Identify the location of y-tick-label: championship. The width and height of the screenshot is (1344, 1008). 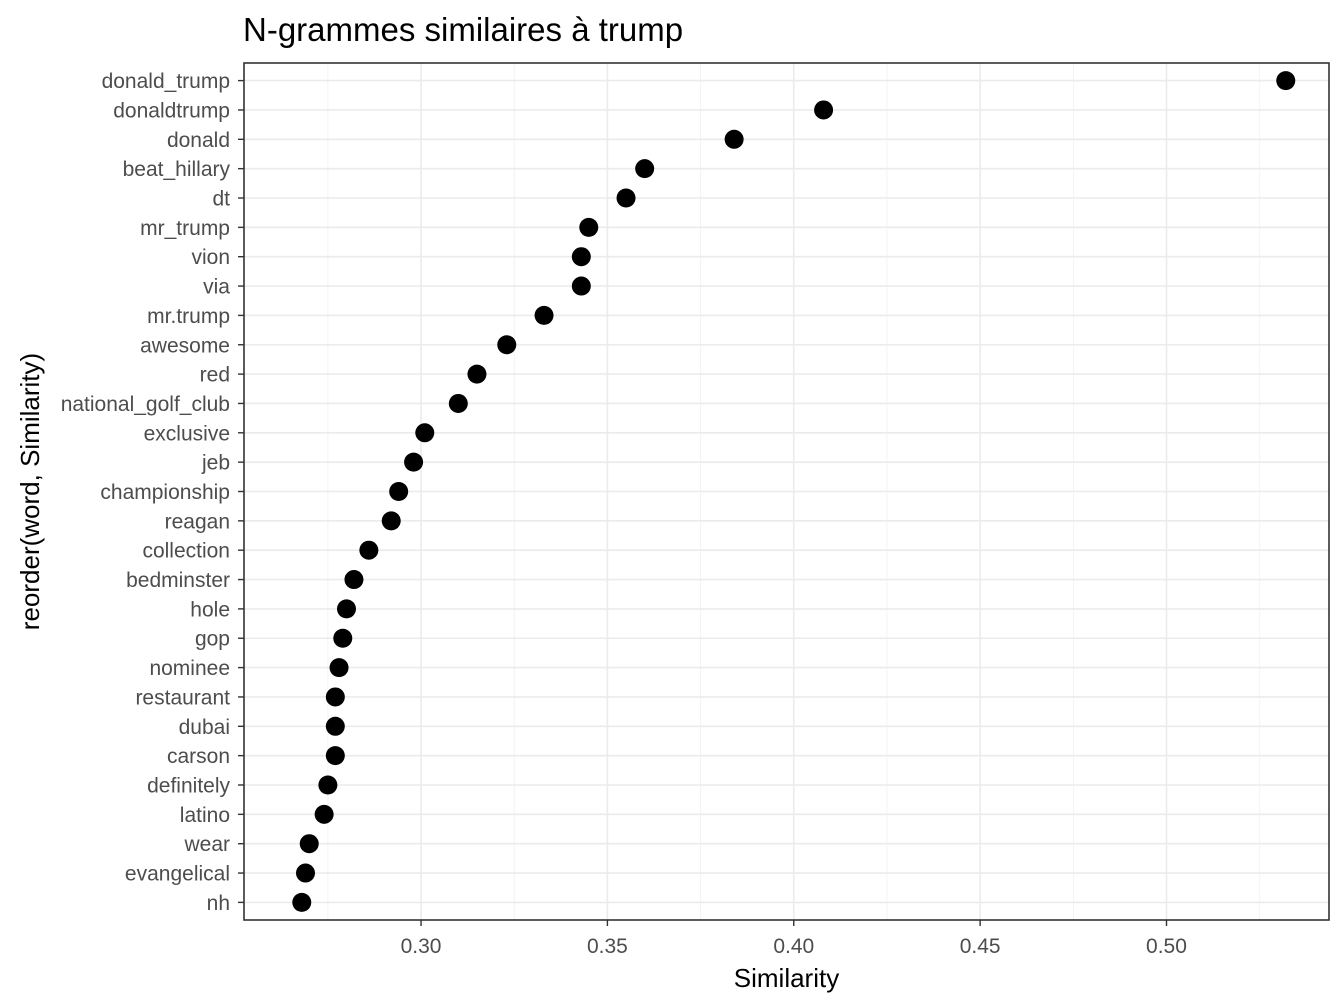
(165, 492).